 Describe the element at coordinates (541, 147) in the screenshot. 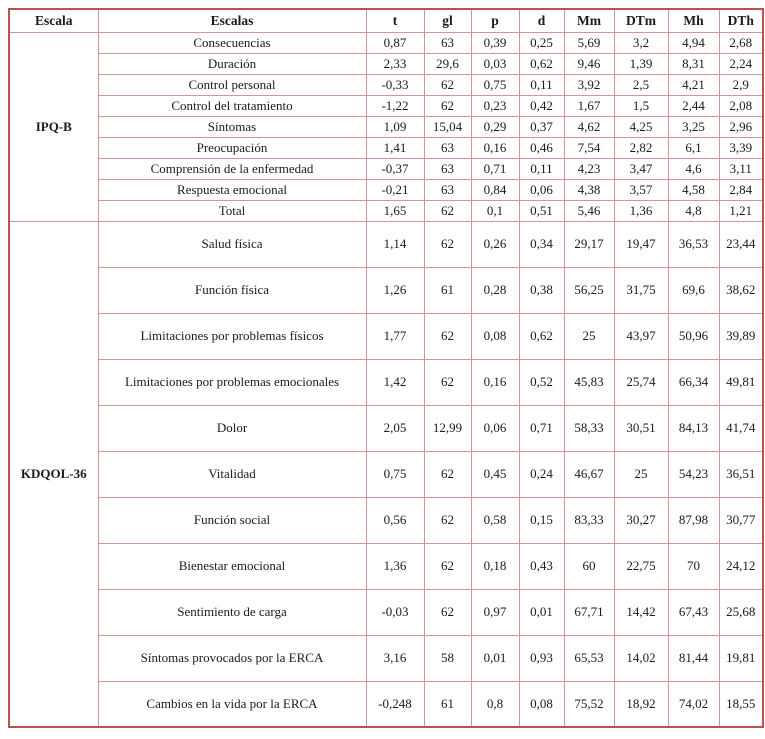

I see `cell-d: 0,46` at that location.